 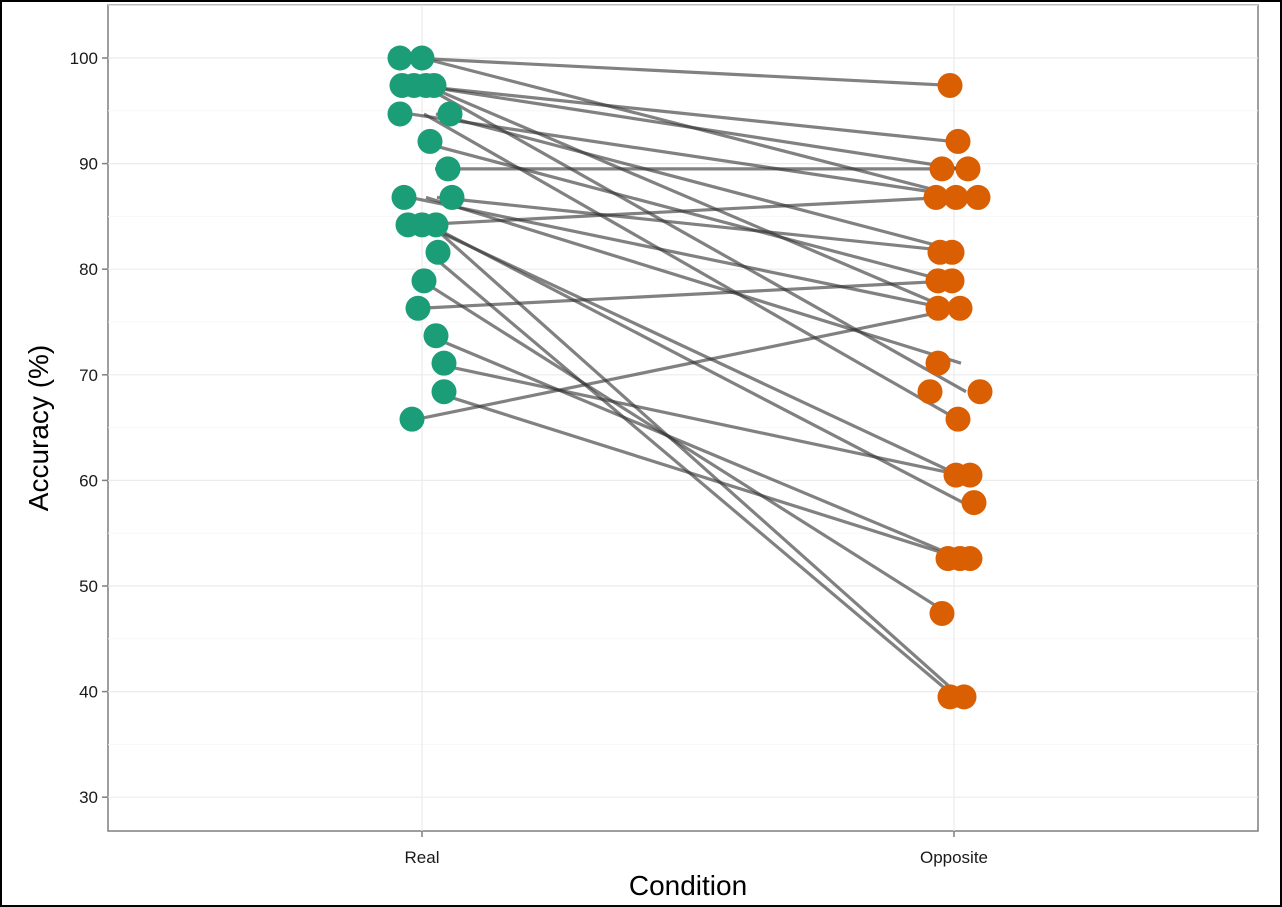 I want to click on x-tick-label: Real, so click(x=422, y=857).